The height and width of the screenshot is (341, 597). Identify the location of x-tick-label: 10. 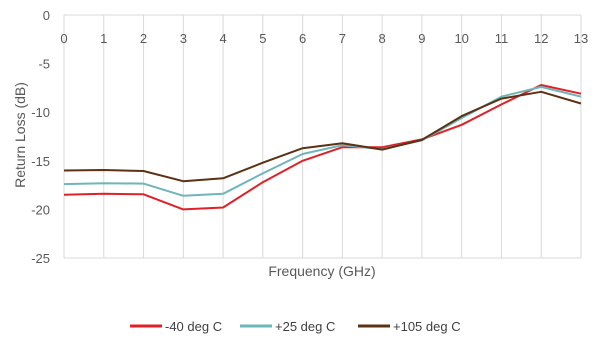
(461, 38).